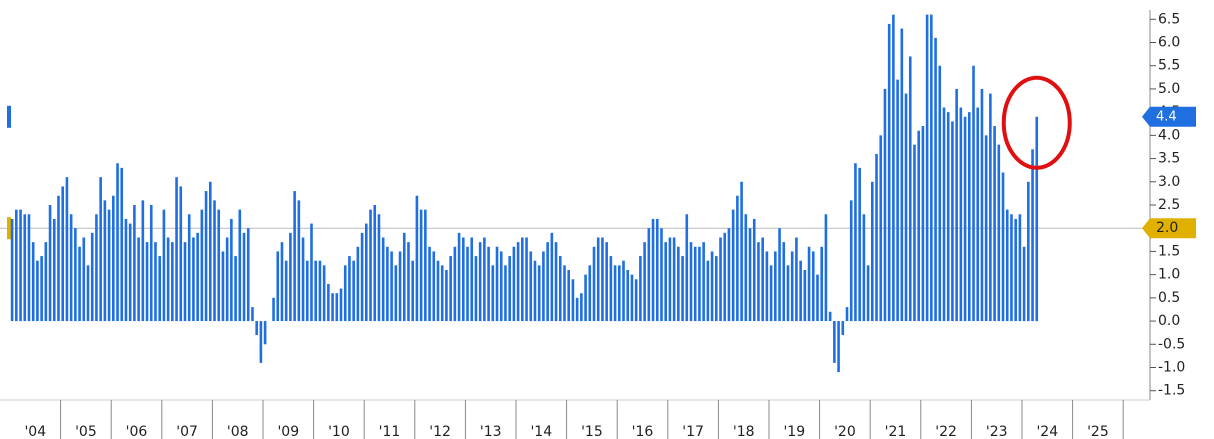 This screenshot has height=439, width=1214. Describe the element at coordinates (1169, 321) in the screenshot. I see `y-tick-label: 0.0` at that location.